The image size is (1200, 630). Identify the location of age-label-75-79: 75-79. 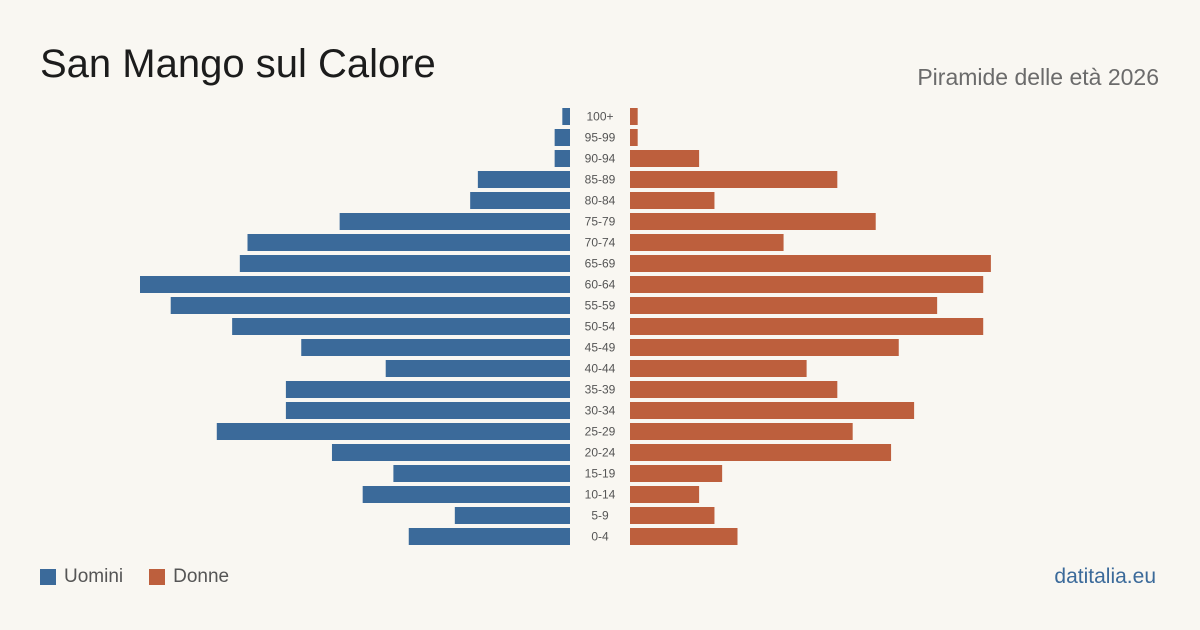
(600, 222).